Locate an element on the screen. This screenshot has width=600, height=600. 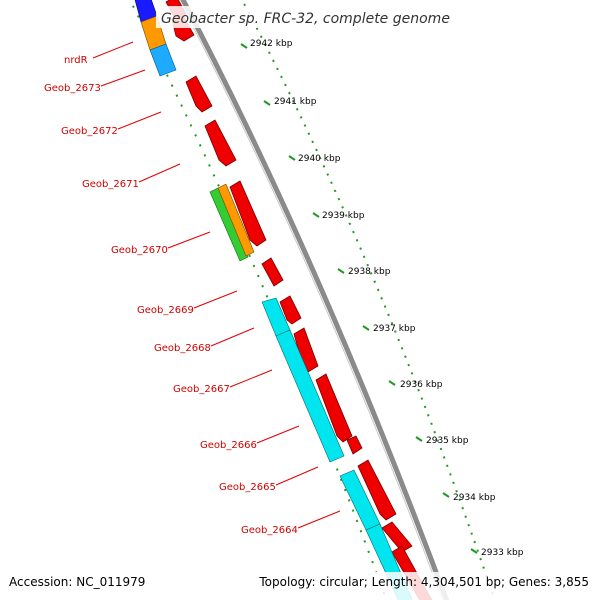
kbp-label: 2941 kbp is located at coordinates (295, 102).